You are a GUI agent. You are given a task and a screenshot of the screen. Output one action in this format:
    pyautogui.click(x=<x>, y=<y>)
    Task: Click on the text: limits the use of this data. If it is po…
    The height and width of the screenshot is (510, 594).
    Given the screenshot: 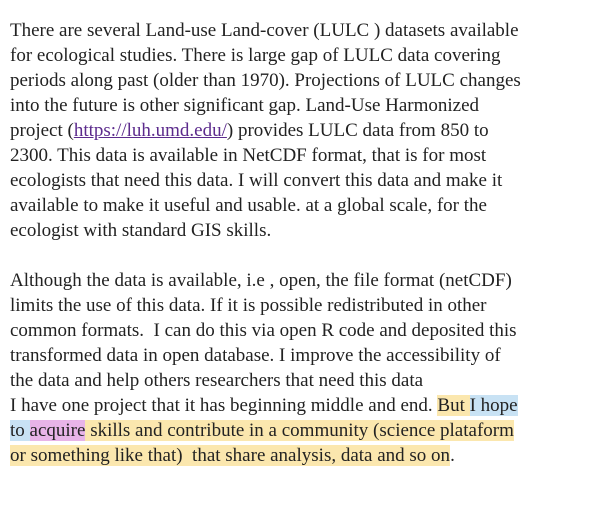 What is the action you would take?
    pyautogui.click(x=248, y=305)
    